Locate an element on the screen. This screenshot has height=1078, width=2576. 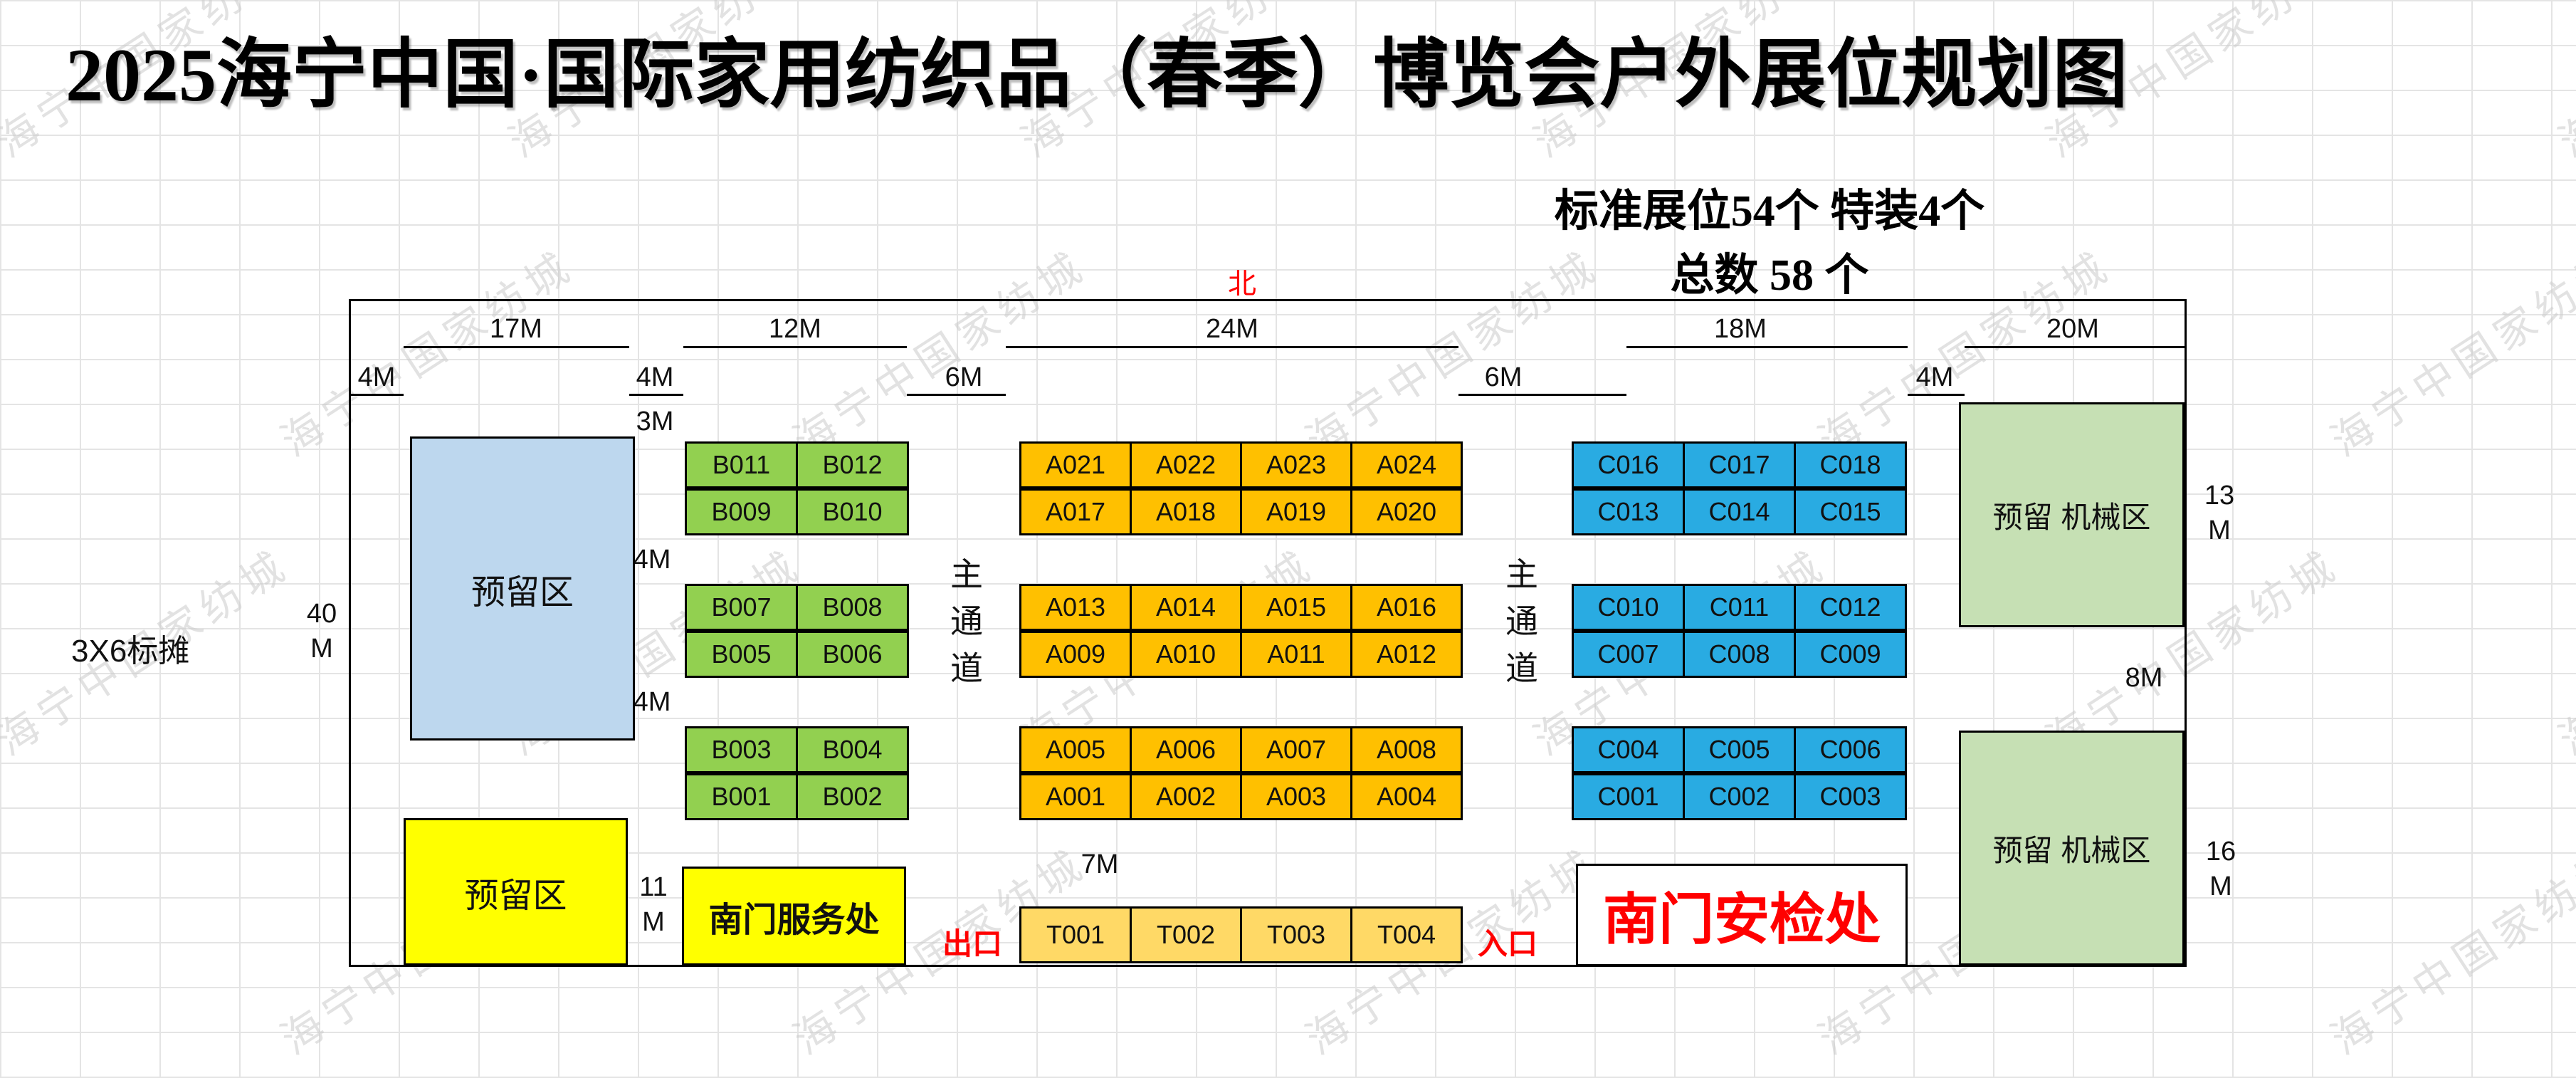
plan-border-top is located at coordinates (1268, 300).